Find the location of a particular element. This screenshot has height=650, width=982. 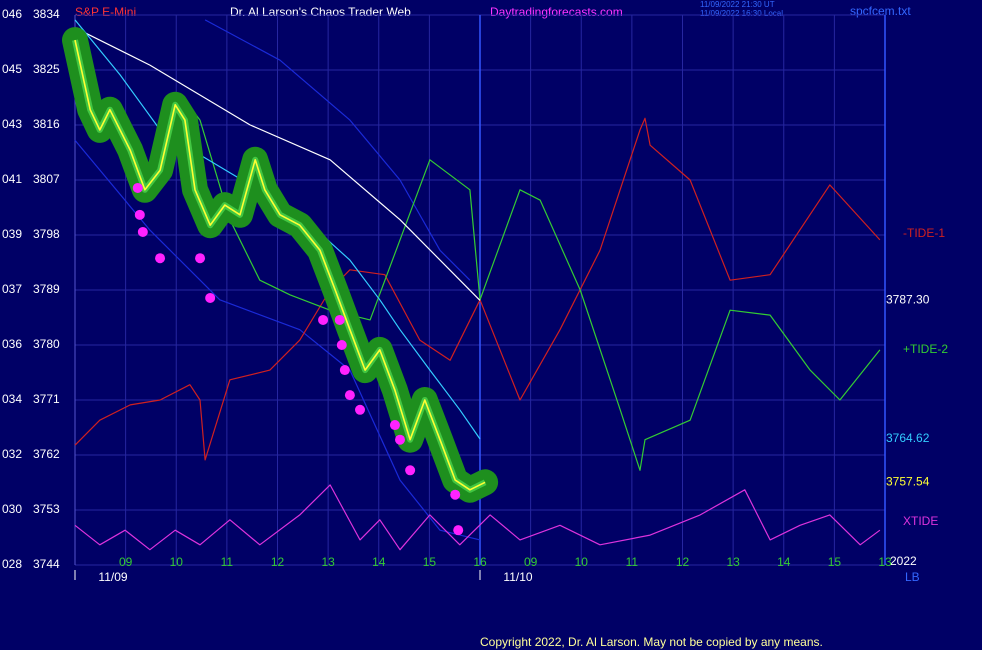

end-label: 3764.62 is located at coordinates (908, 438).